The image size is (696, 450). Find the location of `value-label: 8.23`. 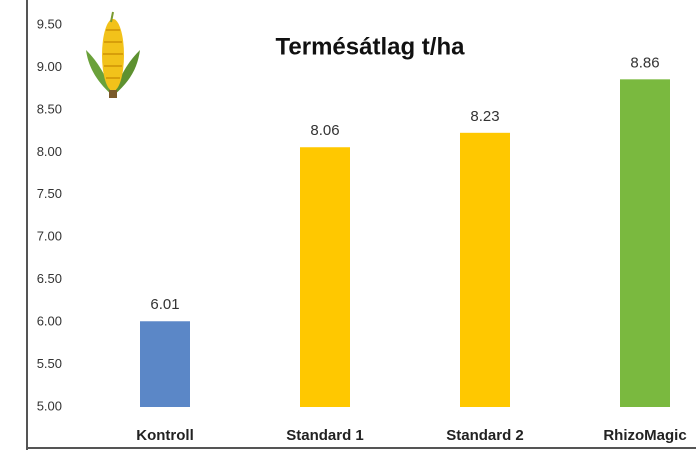

value-label: 8.23 is located at coordinates (484, 116).